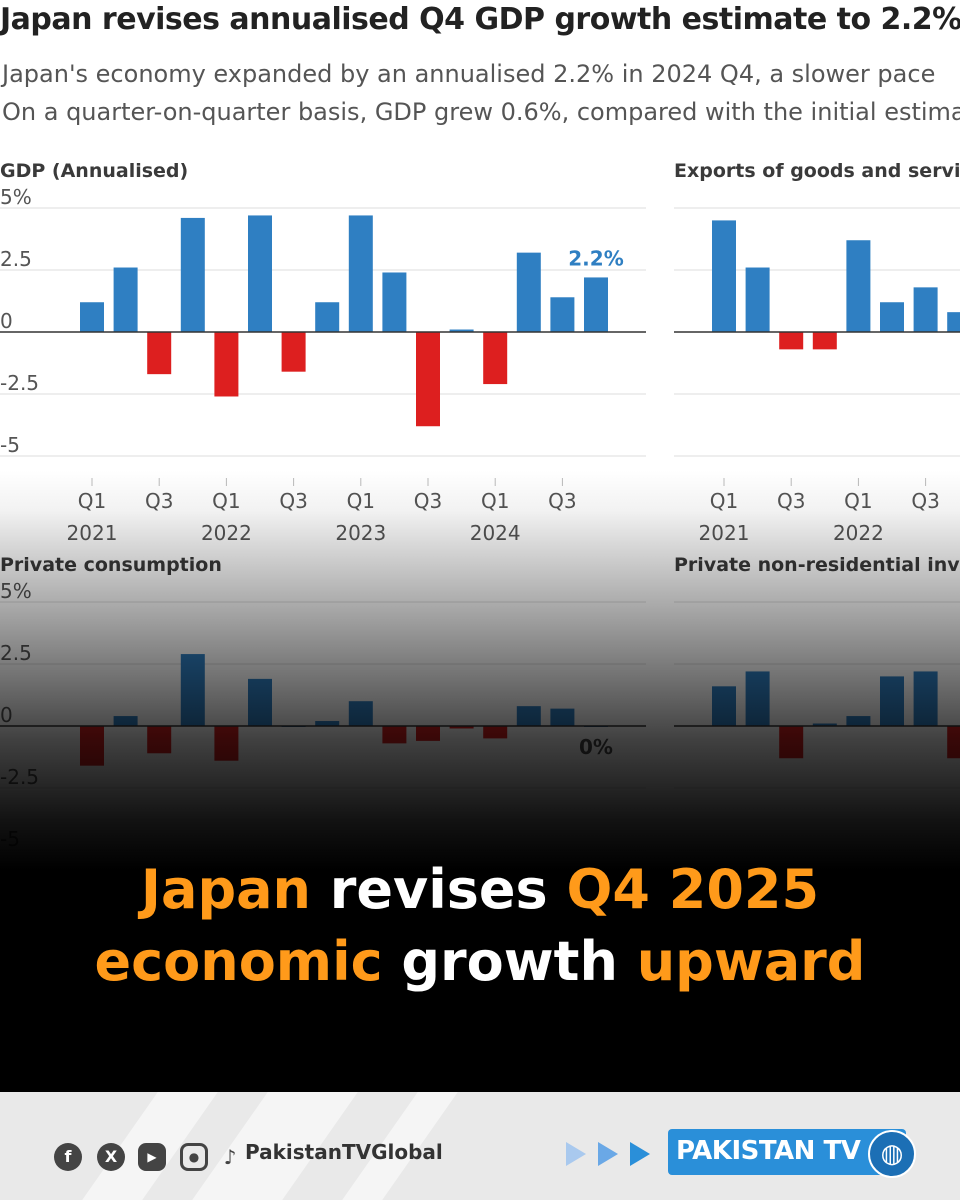  I want to click on headline-word-growth: growth, so click(509, 961).